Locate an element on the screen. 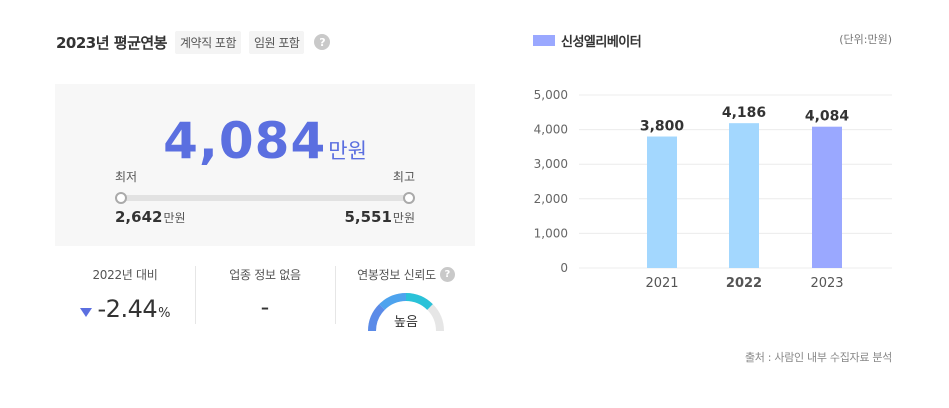 Image resolution: width=949 pixels, height=408 pixels. page-title: 2023년 평균연봉 is located at coordinates (111, 42).